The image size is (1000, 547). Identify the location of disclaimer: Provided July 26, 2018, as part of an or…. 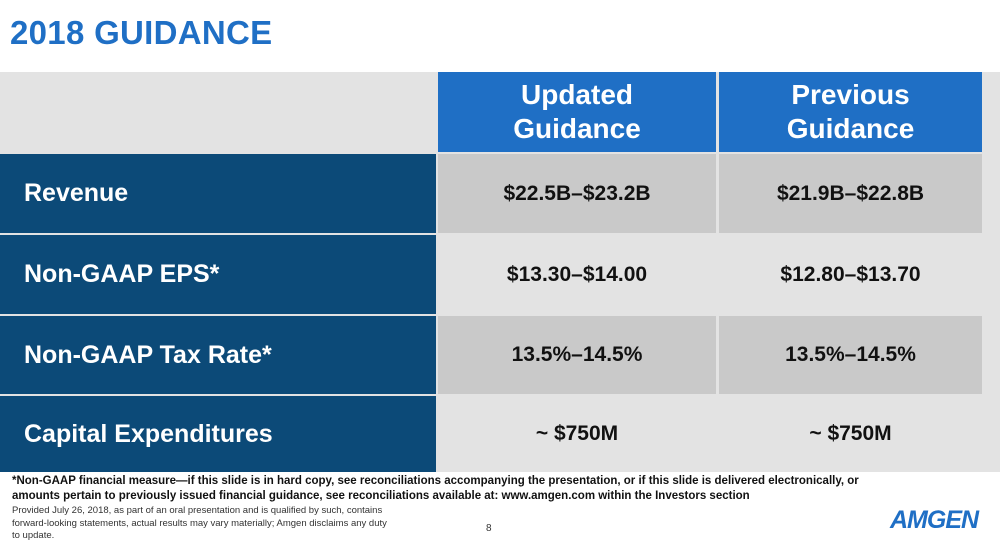
(199, 523).